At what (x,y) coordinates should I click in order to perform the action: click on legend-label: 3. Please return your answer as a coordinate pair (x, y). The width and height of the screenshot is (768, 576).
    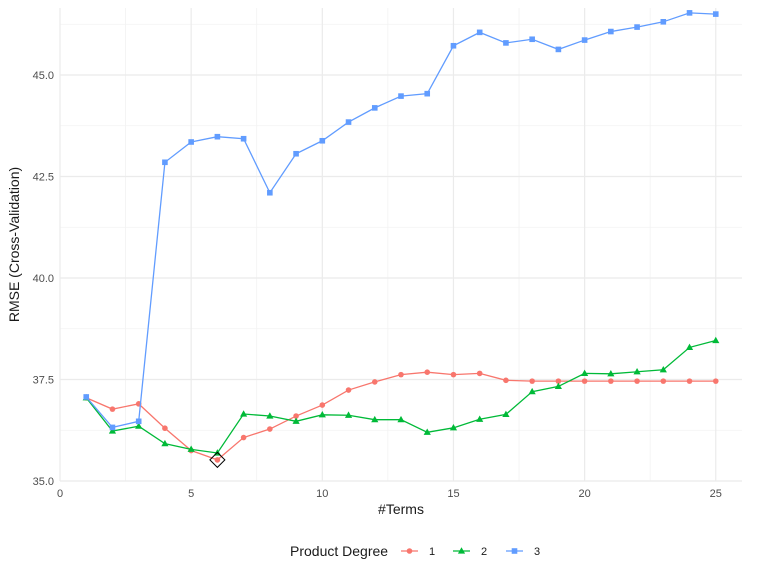
    Looking at the image, I should click on (537, 552).